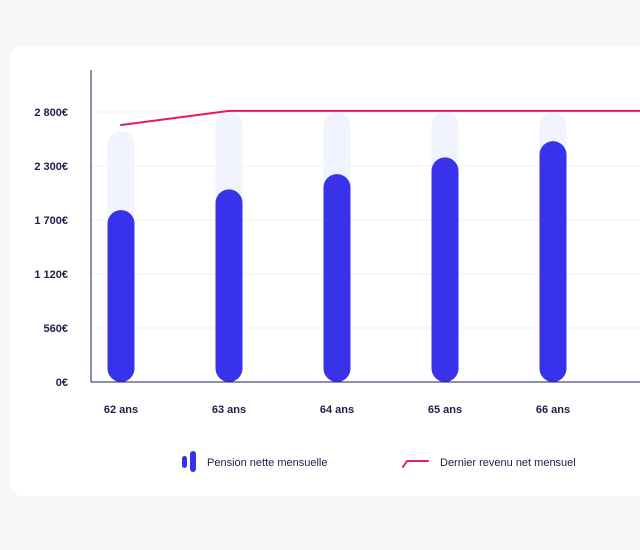 Image resolution: width=640 pixels, height=550 pixels. What do you see at coordinates (553, 410) in the screenshot?
I see `x-tick-label: 66 ans` at bounding box center [553, 410].